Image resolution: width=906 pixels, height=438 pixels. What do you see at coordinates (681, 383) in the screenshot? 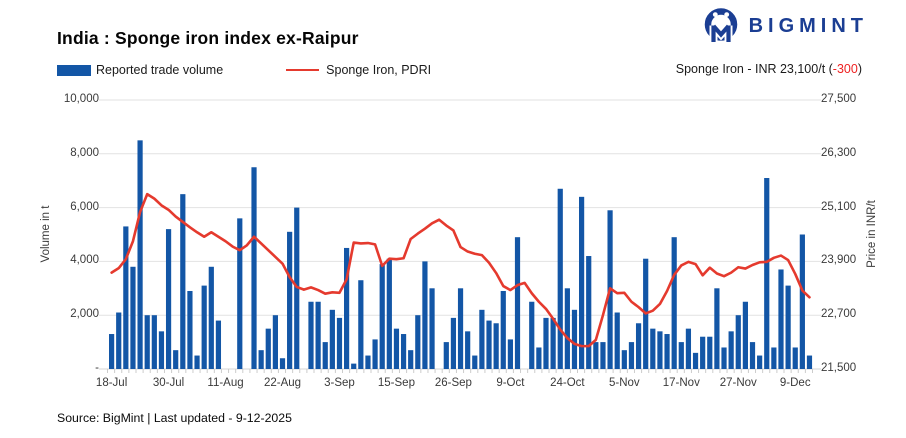
I see `x-tick-label: 17-Nov` at bounding box center [681, 383].